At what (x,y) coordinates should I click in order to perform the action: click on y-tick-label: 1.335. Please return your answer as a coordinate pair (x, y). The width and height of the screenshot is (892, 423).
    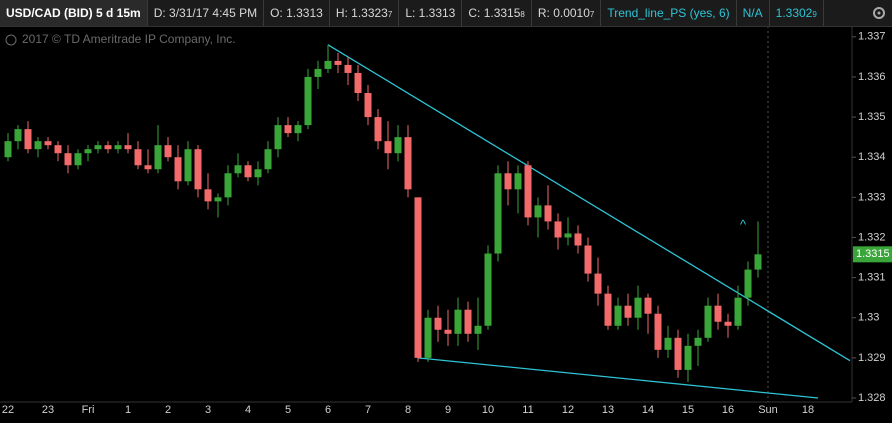
    Looking at the image, I should click on (872, 117).